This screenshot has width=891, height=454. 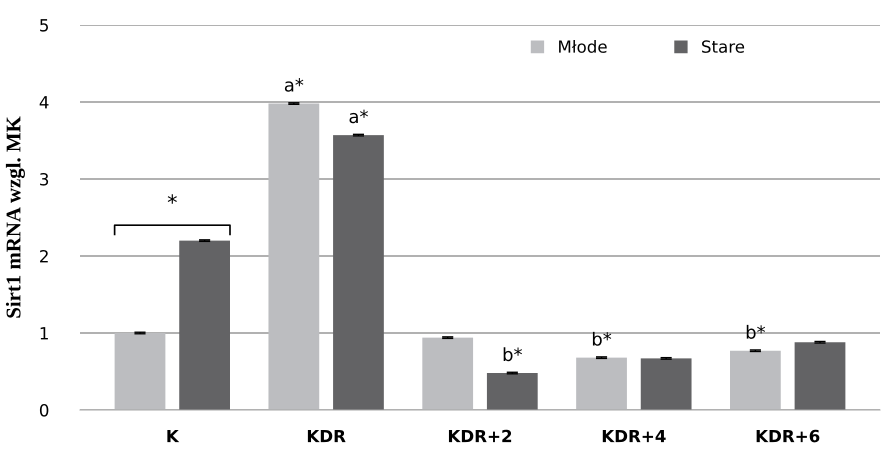 I want to click on y-tick-label: 3, so click(x=44, y=179).